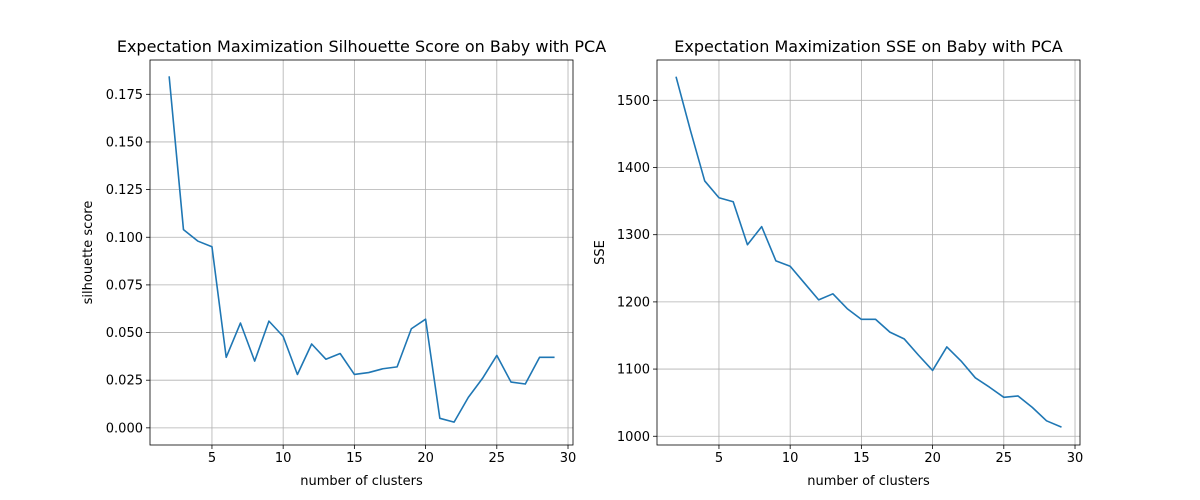 This screenshot has width=1200, height=500. Describe the element at coordinates (124, 95) in the screenshot. I see `silhouette-y-tick-label: 0.175` at that location.